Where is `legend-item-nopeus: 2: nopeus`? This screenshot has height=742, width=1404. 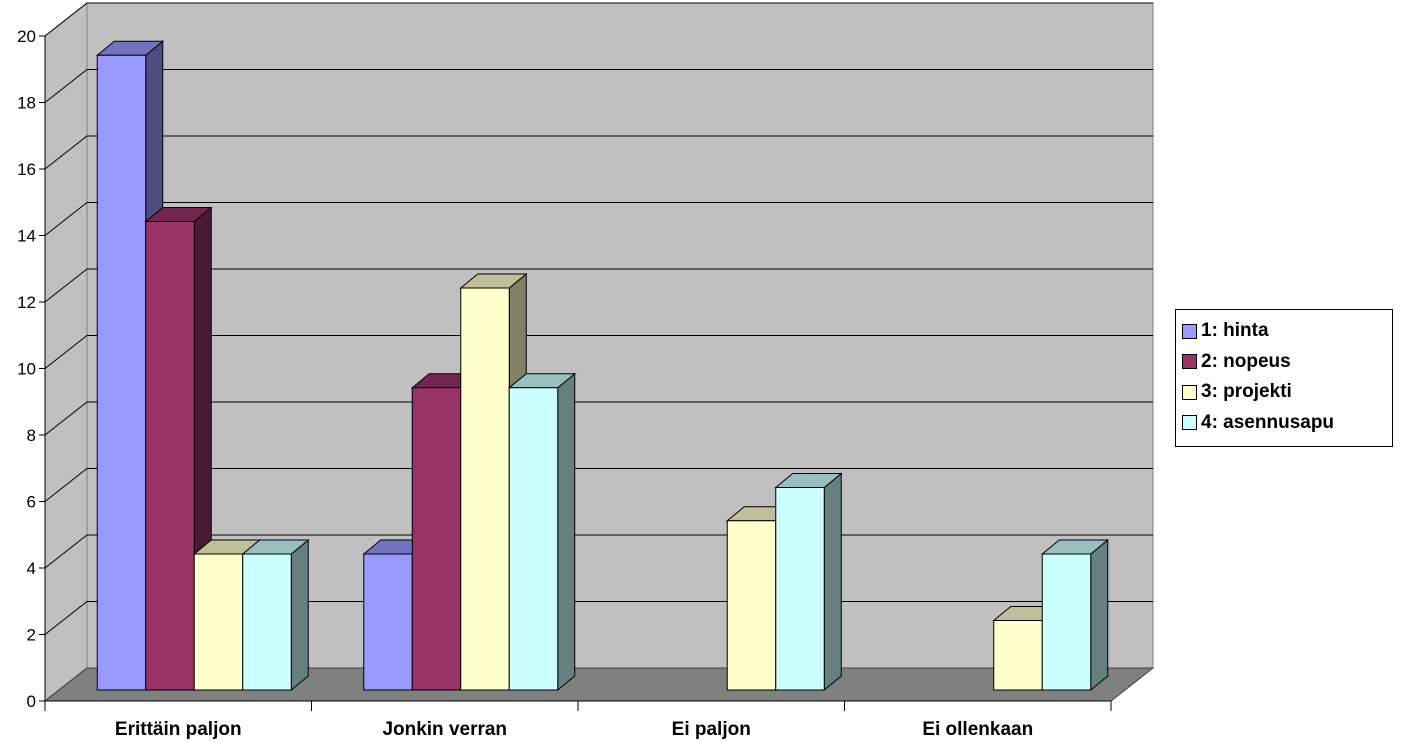 legend-item-nopeus: 2: nopeus is located at coordinates (1287, 362).